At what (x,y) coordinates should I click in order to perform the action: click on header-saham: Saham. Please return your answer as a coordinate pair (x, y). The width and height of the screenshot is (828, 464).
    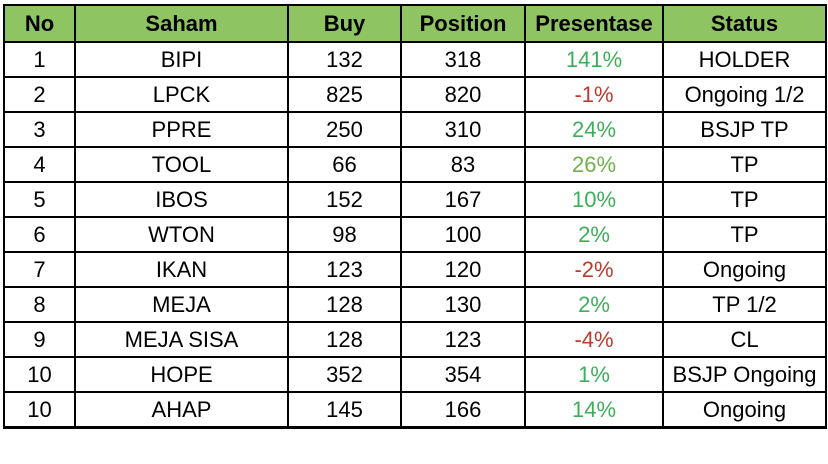
    Looking at the image, I should click on (181, 23).